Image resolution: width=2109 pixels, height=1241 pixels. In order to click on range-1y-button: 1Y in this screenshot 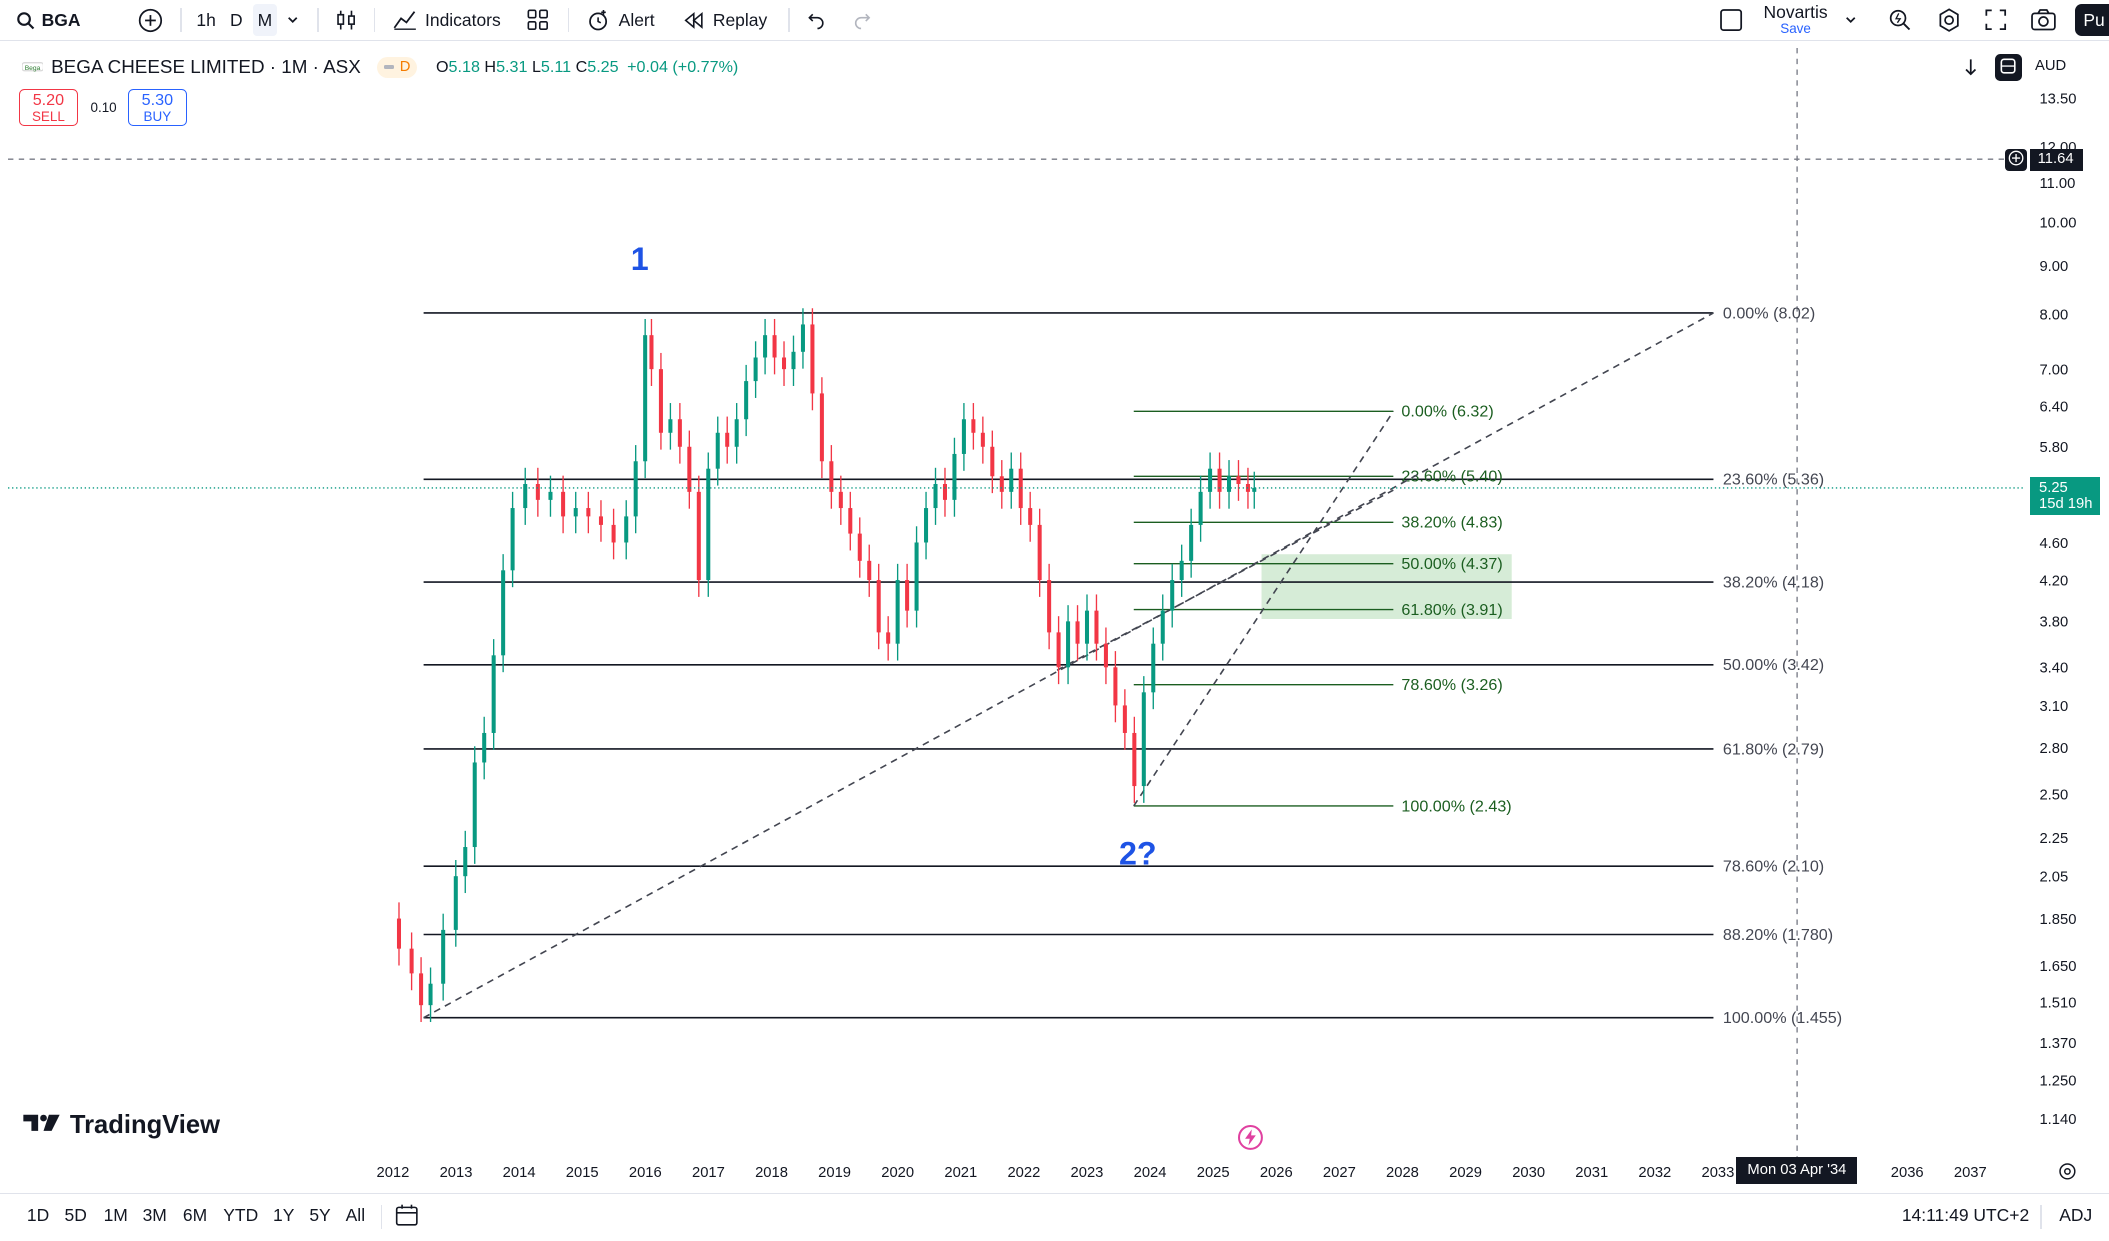, I will do `click(284, 1214)`.